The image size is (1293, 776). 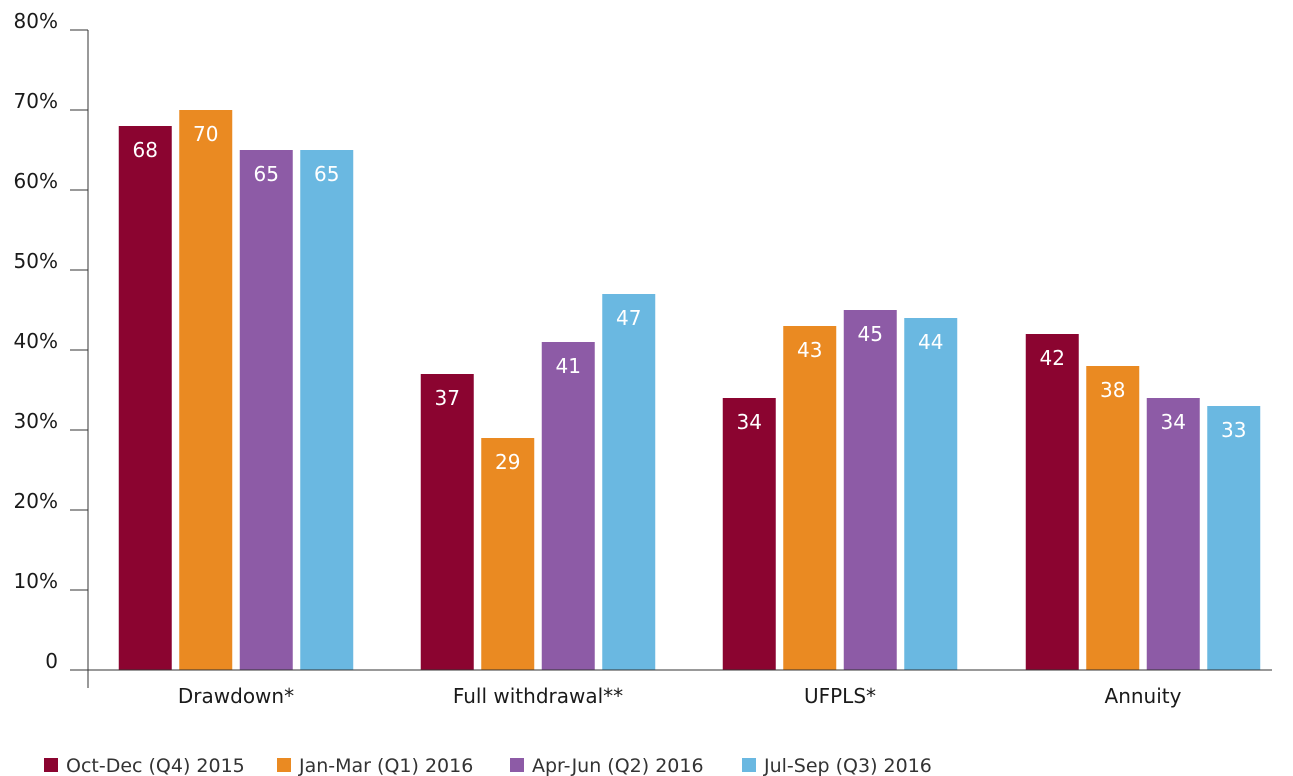 I want to click on data-label: 29, so click(x=507, y=462).